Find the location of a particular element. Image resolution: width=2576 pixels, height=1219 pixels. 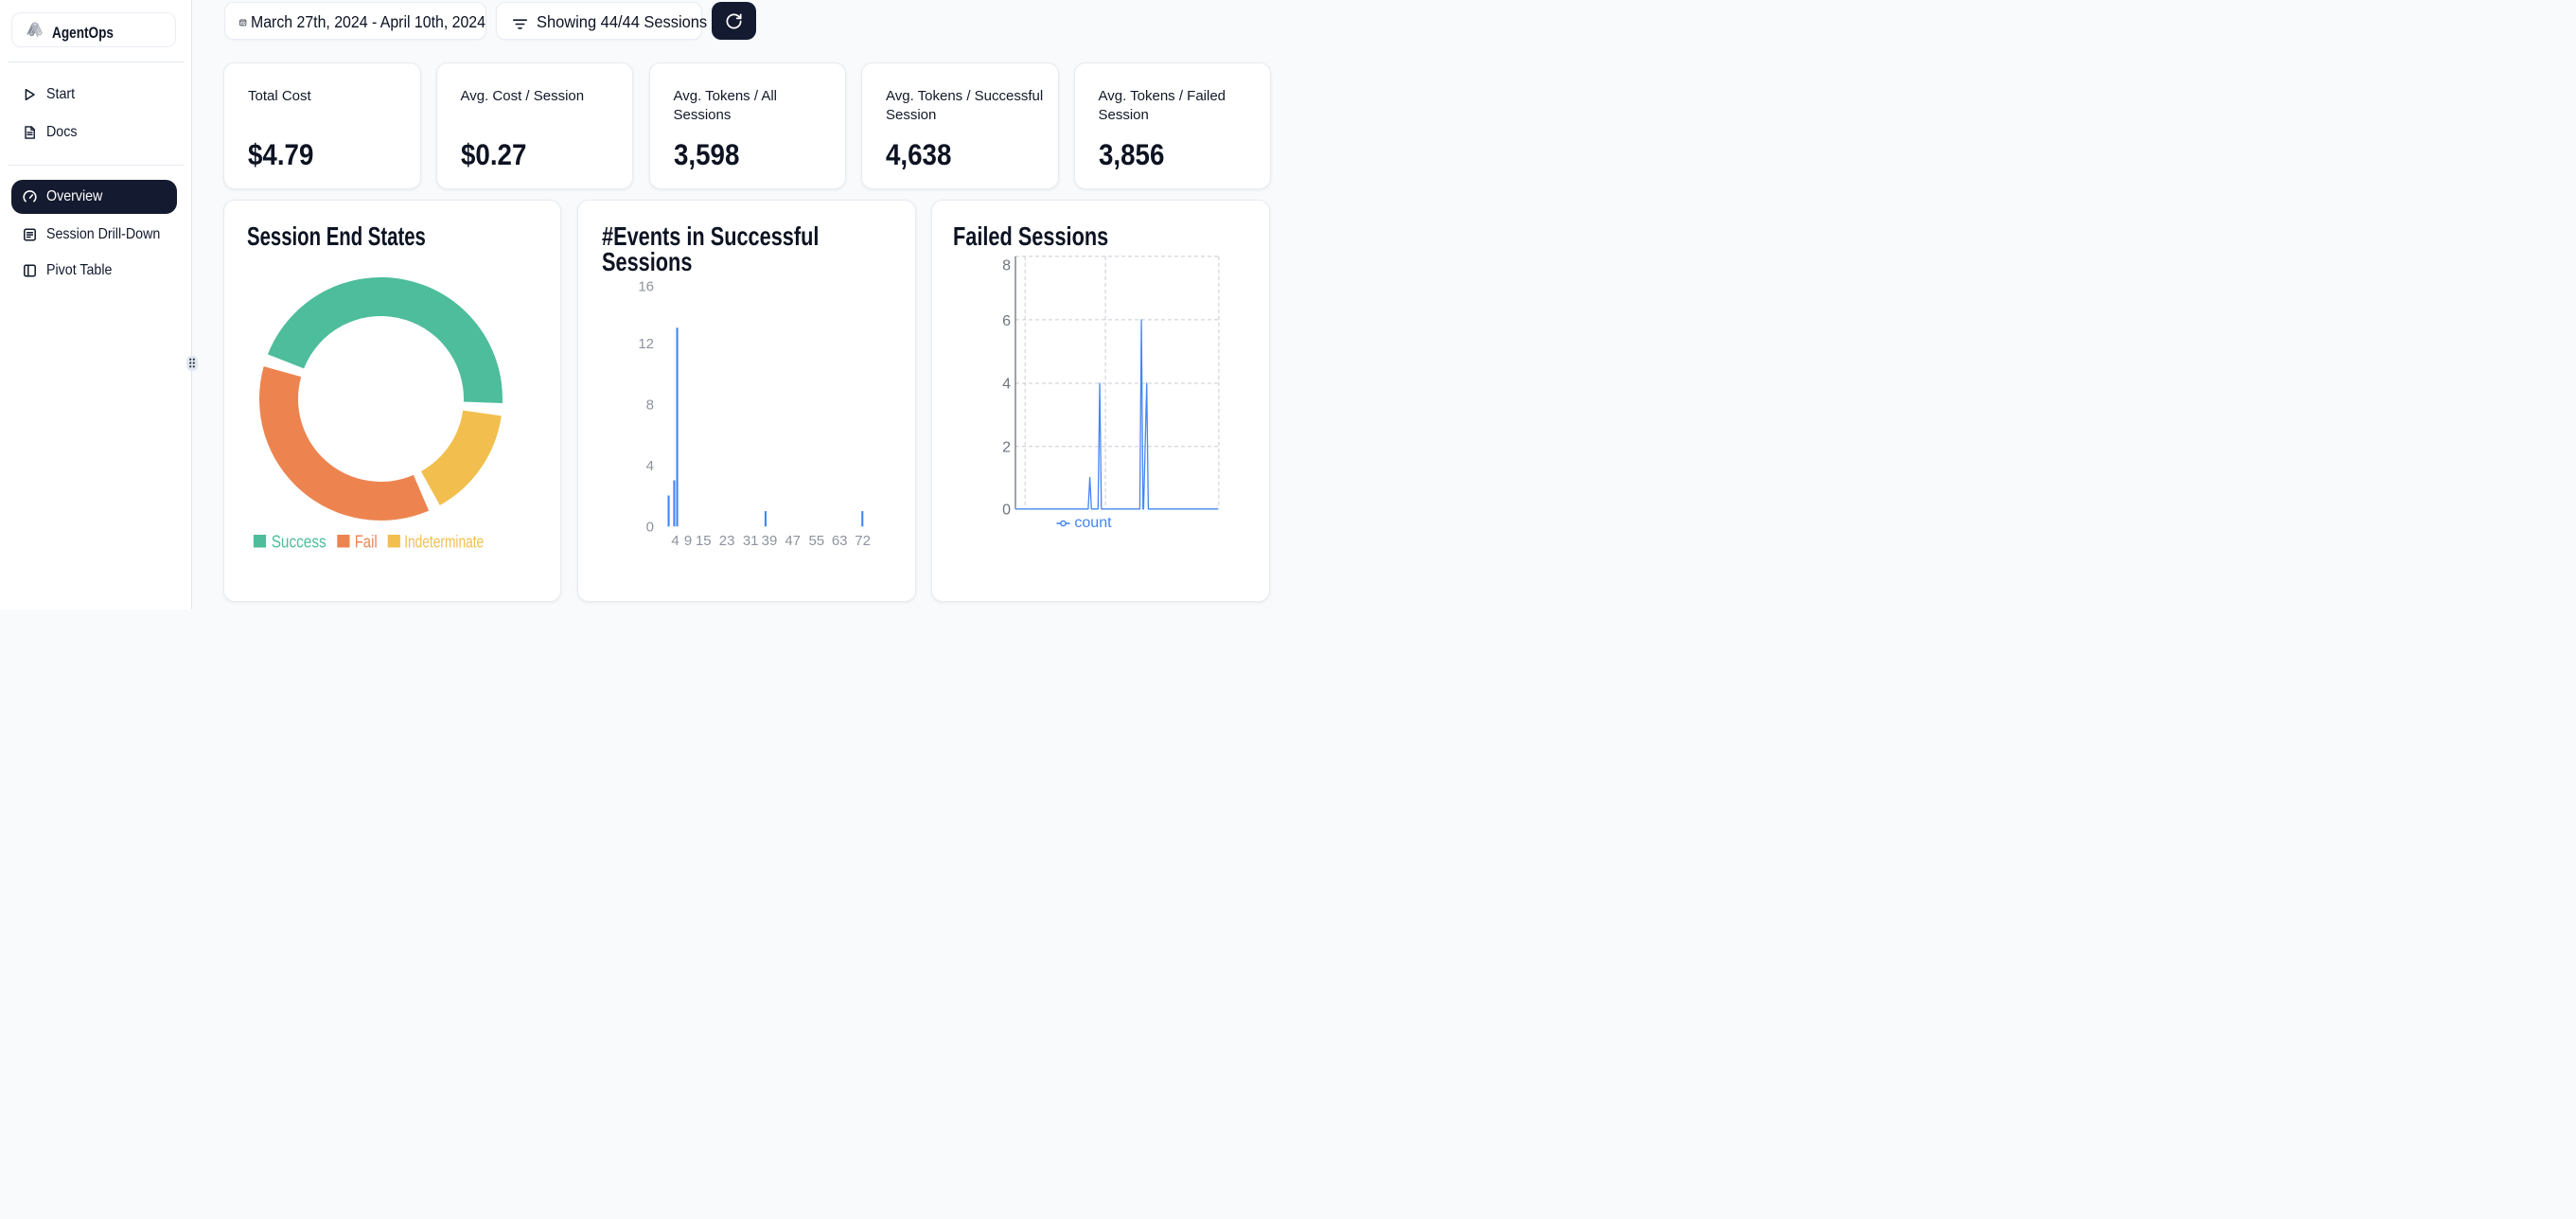

svg-text: 55 is located at coordinates (816, 541).